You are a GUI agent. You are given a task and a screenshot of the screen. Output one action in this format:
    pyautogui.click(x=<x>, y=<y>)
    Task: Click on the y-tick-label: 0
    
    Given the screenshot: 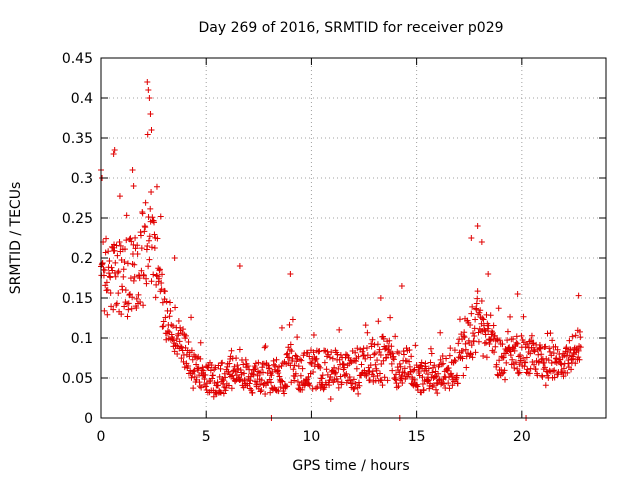 What is the action you would take?
    pyautogui.click(x=88, y=419)
    